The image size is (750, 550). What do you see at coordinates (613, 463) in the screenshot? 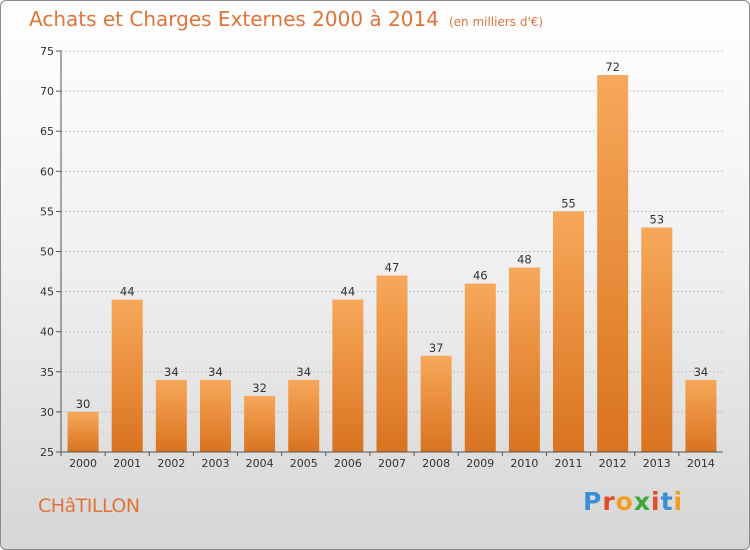
I see `x-tick-label: 2012` at bounding box center [613, 463].